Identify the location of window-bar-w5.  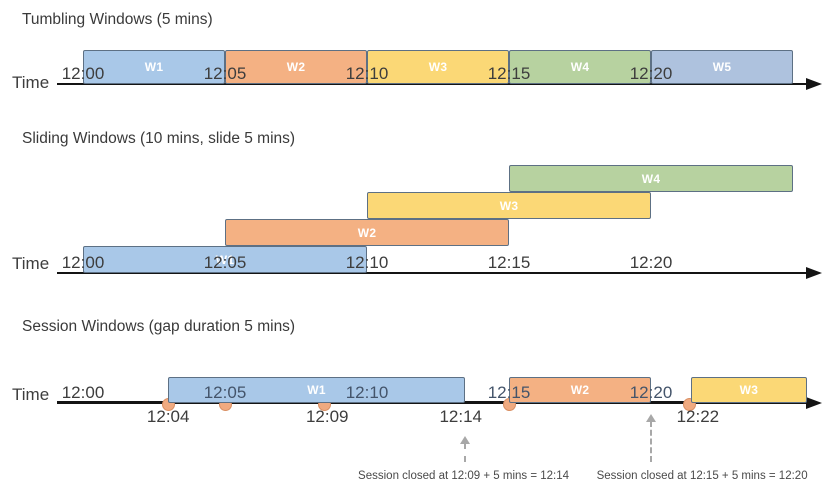
(722, 67).